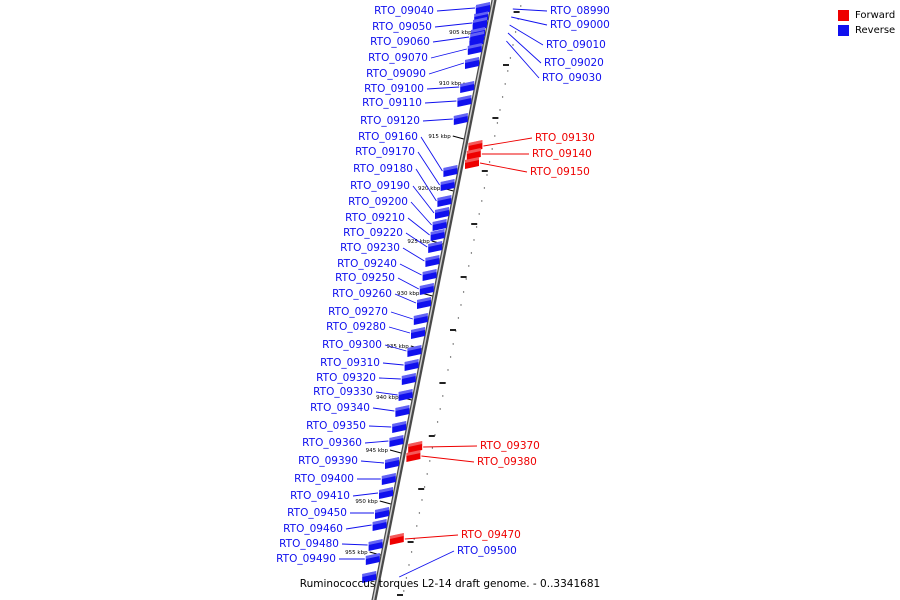 The height and width of the screenshot is (600, 900). Describe the element at coordinates (320, 496) in the screenshot. I see `gene-label-rto_09410: RTO_09410` at that location.